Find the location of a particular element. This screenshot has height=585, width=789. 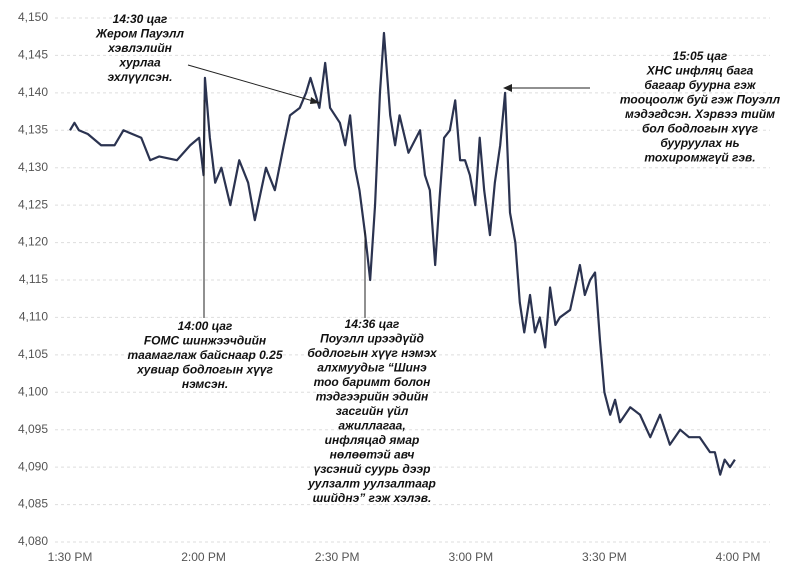

annotation-text: 14:36 цаг is located at coordinates (372, 324).